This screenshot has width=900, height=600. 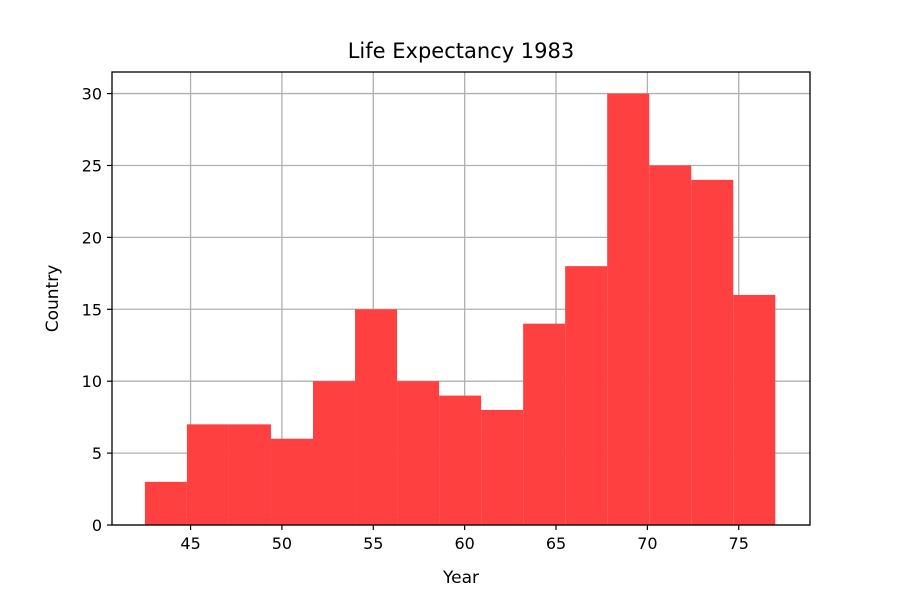 What do you see at coordinates (739, 543) in the screenshot?
I see `x-tick-label: 75` at bounding box center [739, 543].